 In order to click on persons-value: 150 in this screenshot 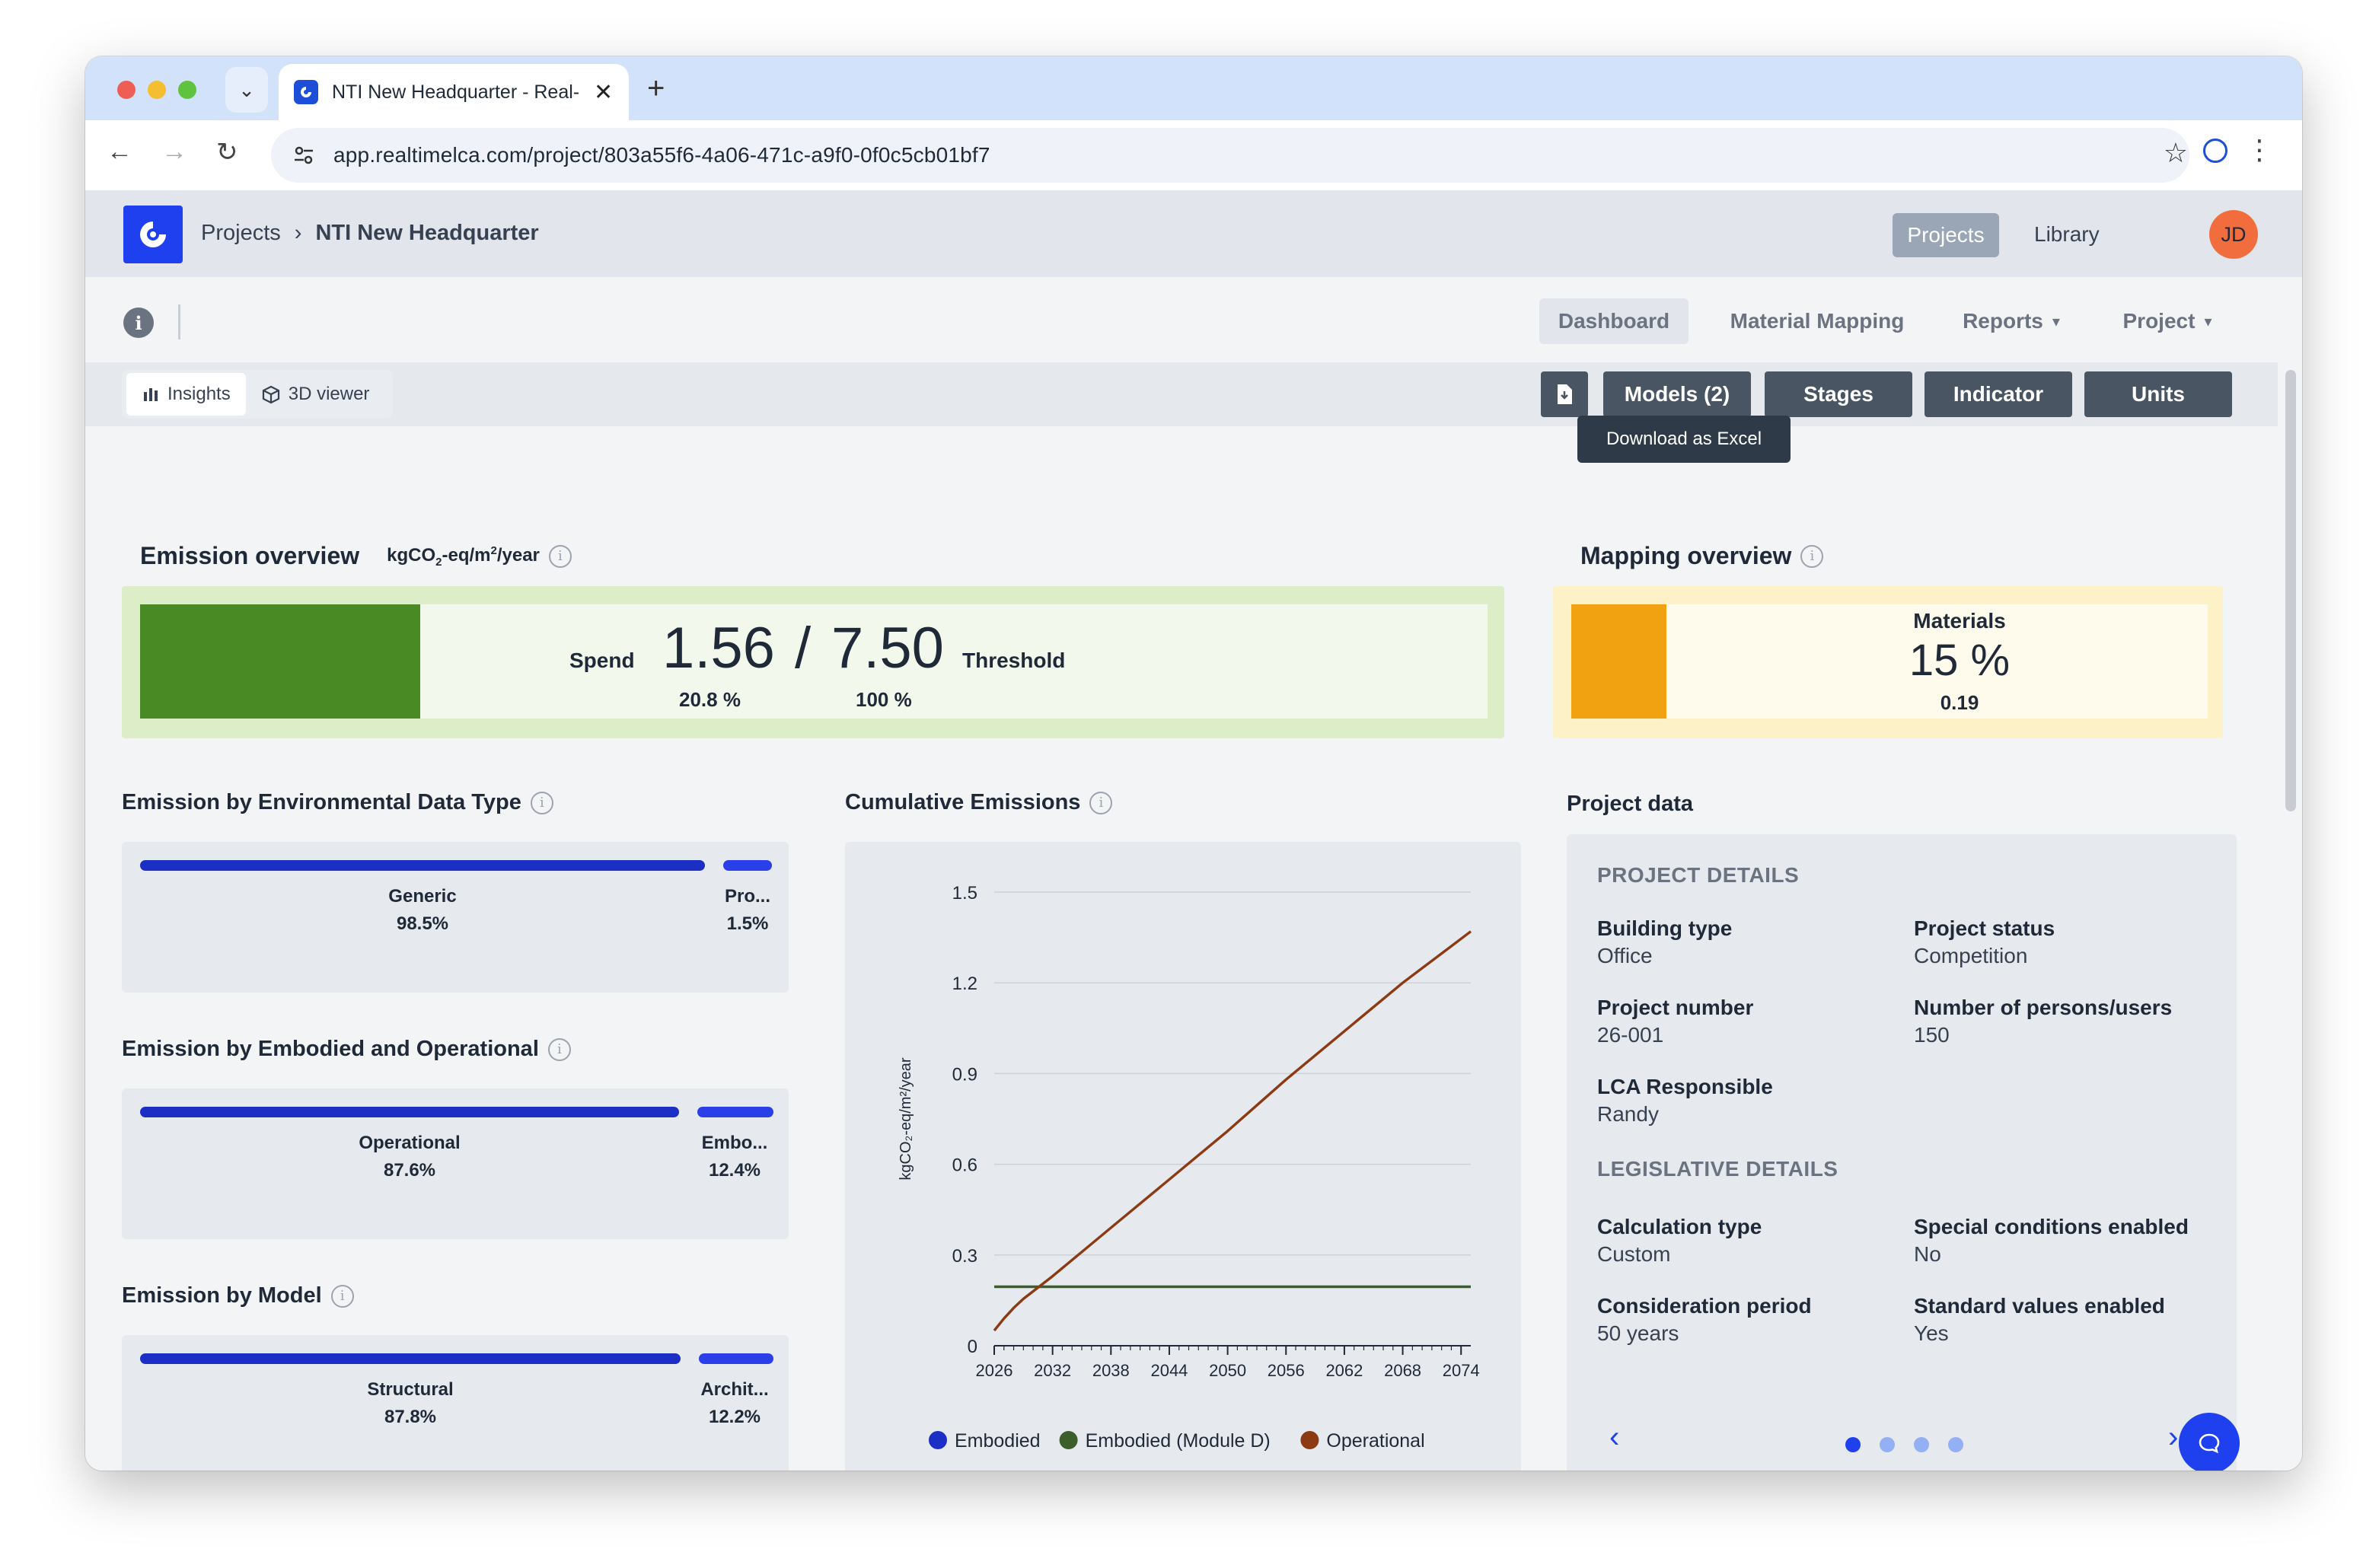, I will do `click(1932, 1035)`.